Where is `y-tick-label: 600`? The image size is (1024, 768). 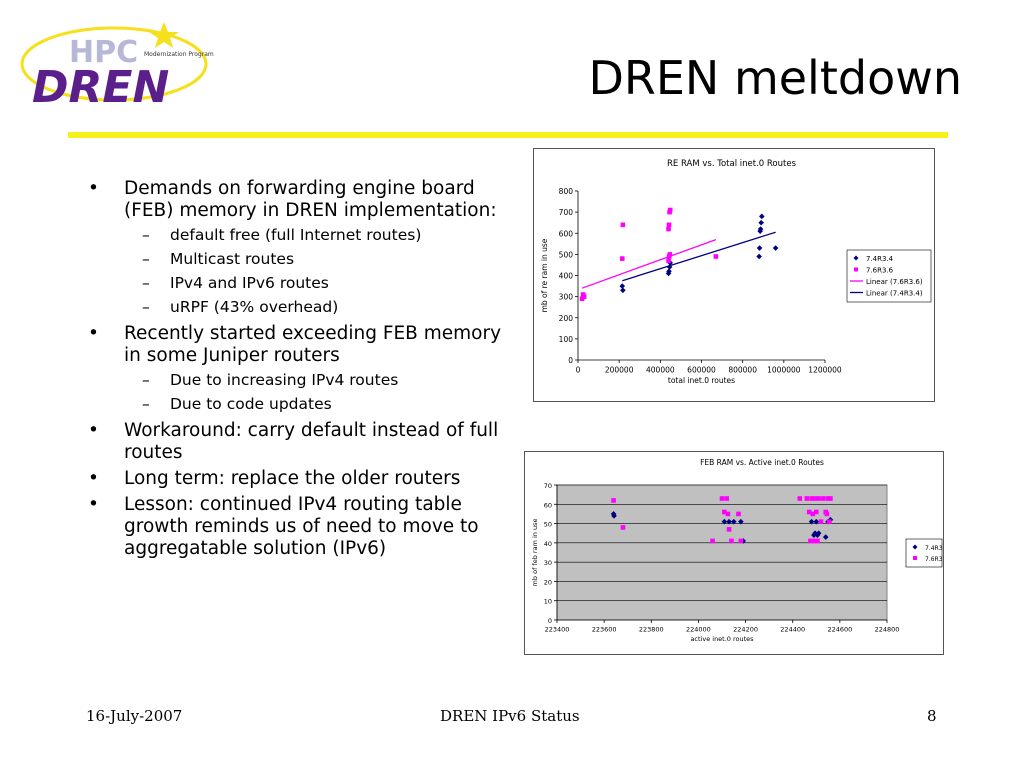 y-tick-label: 600 is located at coordinates (566, 233).